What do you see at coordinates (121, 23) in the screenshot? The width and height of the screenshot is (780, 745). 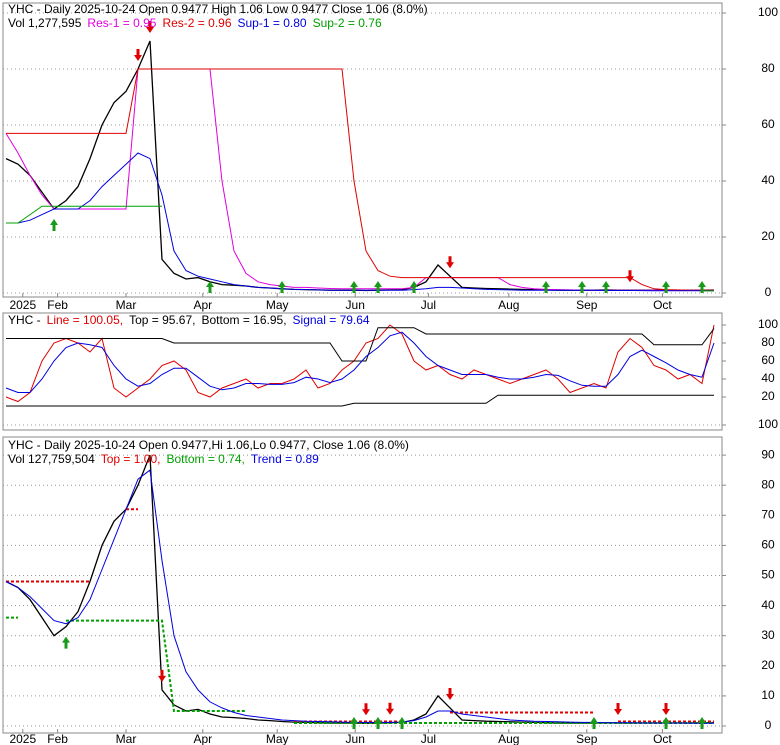 I see `legend-entry: Res-1 = 0.95` at bounding box center [121, 23].